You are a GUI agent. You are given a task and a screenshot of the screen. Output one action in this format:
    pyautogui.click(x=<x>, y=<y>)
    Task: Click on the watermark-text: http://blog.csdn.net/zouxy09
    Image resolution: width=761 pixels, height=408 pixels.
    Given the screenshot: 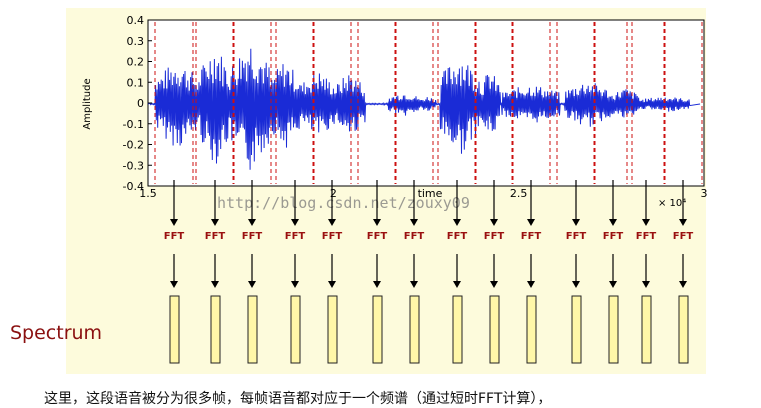 What is the action you would take?
    pyautogui.click(x=343, y=203)
    